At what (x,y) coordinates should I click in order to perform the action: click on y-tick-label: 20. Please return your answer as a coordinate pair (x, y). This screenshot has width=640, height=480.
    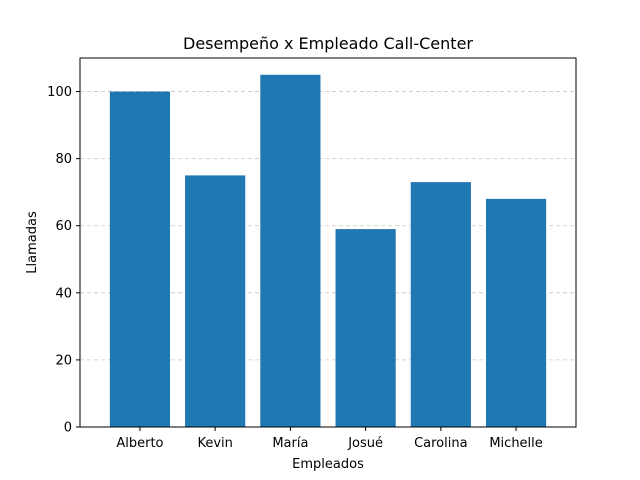
    Looking at the image, I should click on (63, 360).